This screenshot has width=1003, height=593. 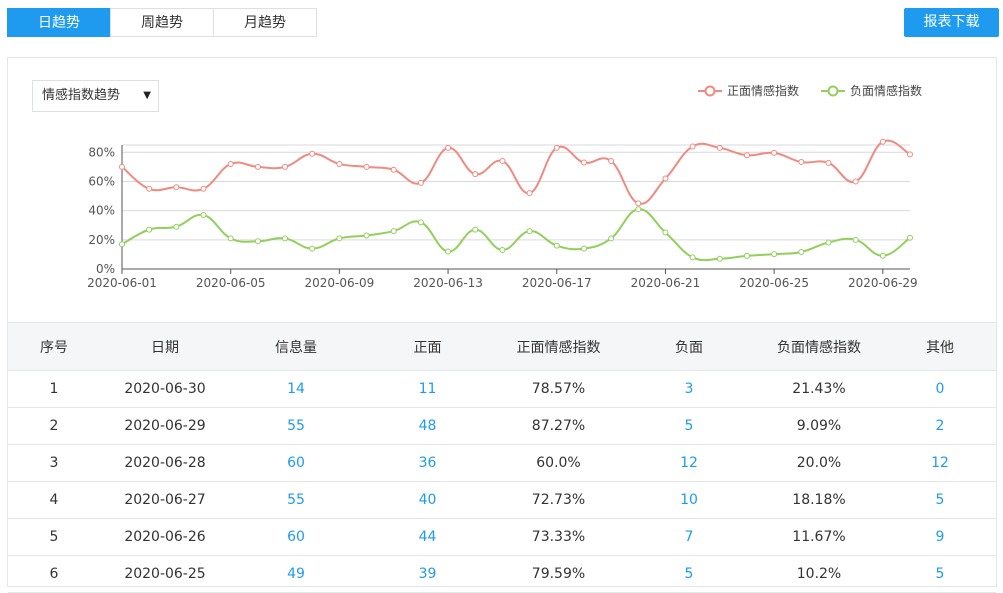 What do you see at coordinates (940, 346) in the screenshot?
I see `column-header: 其他` at bounding box center [940, 346].